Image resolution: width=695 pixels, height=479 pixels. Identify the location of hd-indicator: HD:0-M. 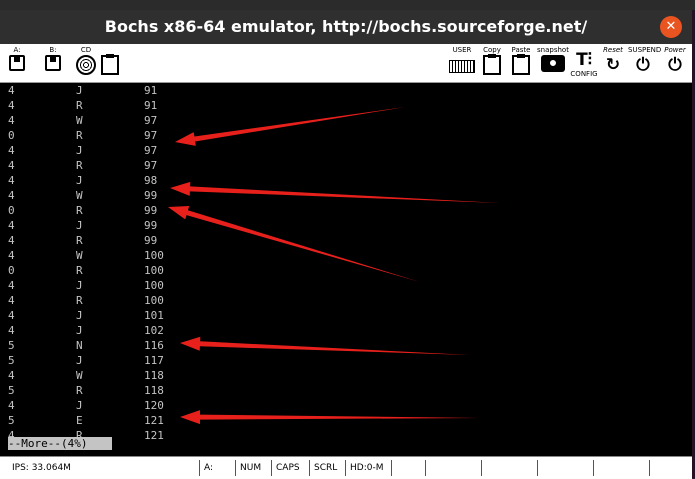
(369, 468).